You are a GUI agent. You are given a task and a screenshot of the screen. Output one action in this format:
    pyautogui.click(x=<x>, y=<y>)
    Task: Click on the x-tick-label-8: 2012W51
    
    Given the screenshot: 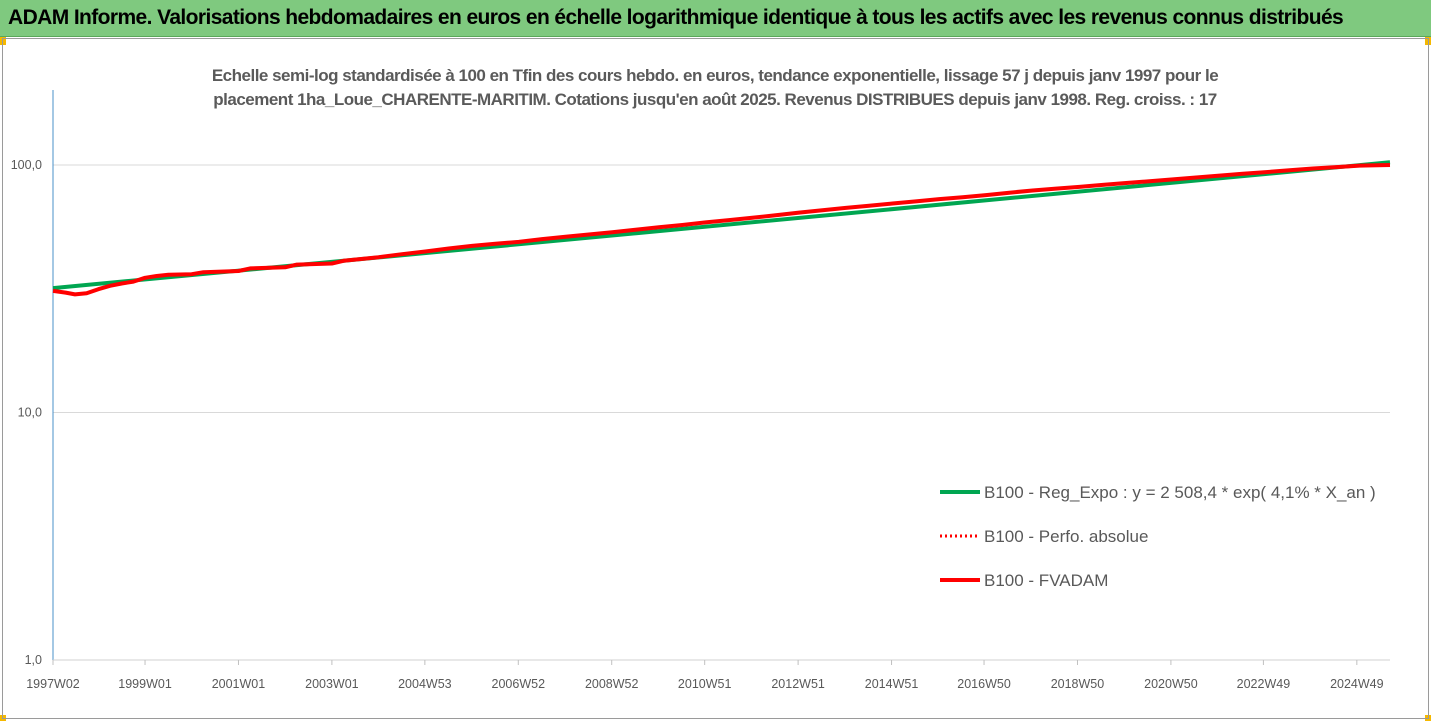 What is the action you would take?
    pyautogui.click(x=798, y=684)
    